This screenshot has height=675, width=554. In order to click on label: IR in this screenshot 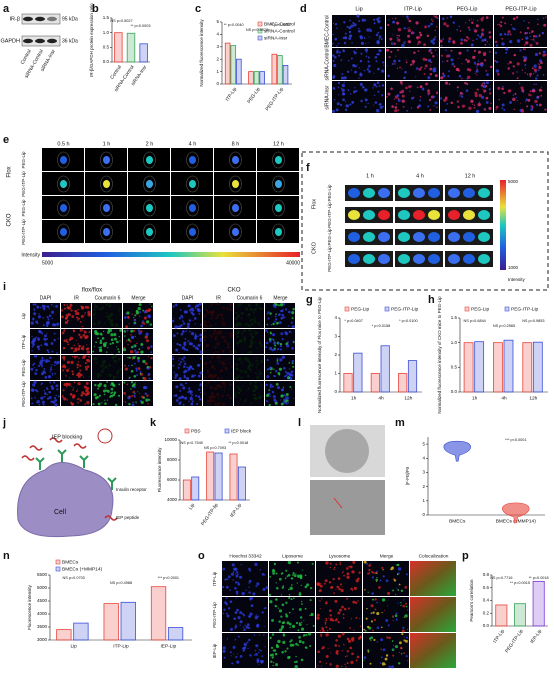, I will do `click(218, 298)`.